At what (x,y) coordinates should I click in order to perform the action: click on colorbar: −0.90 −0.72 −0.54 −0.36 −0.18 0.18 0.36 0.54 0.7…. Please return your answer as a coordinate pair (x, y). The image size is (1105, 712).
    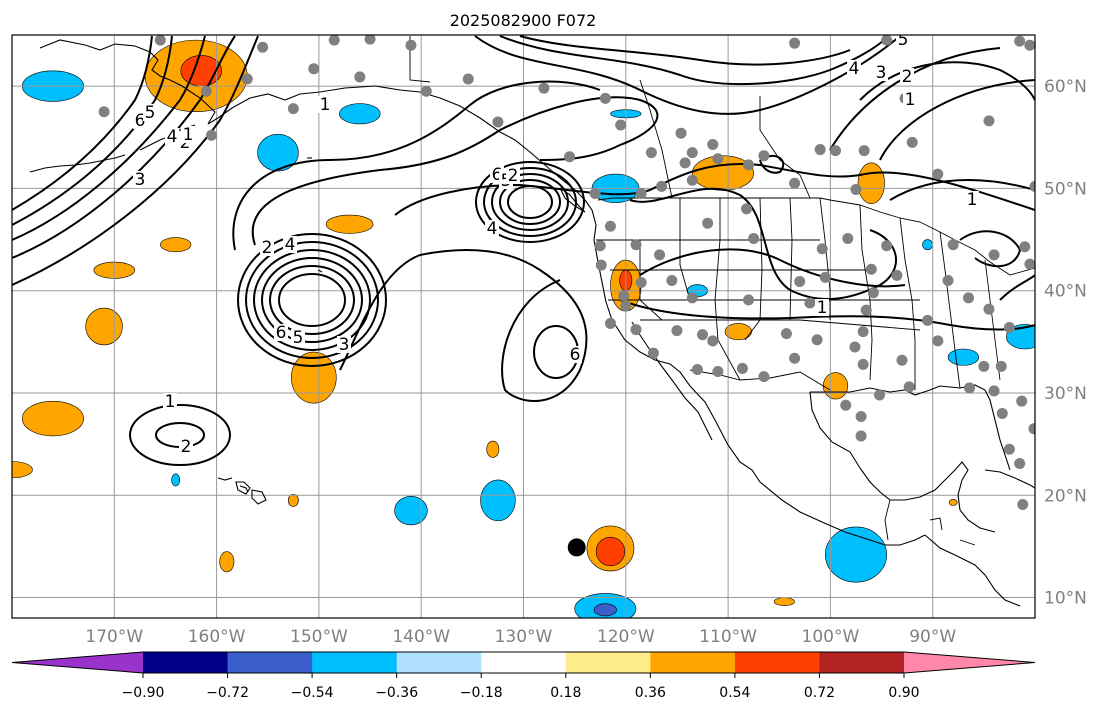
    Looking at the image, I should click on (523, 676).